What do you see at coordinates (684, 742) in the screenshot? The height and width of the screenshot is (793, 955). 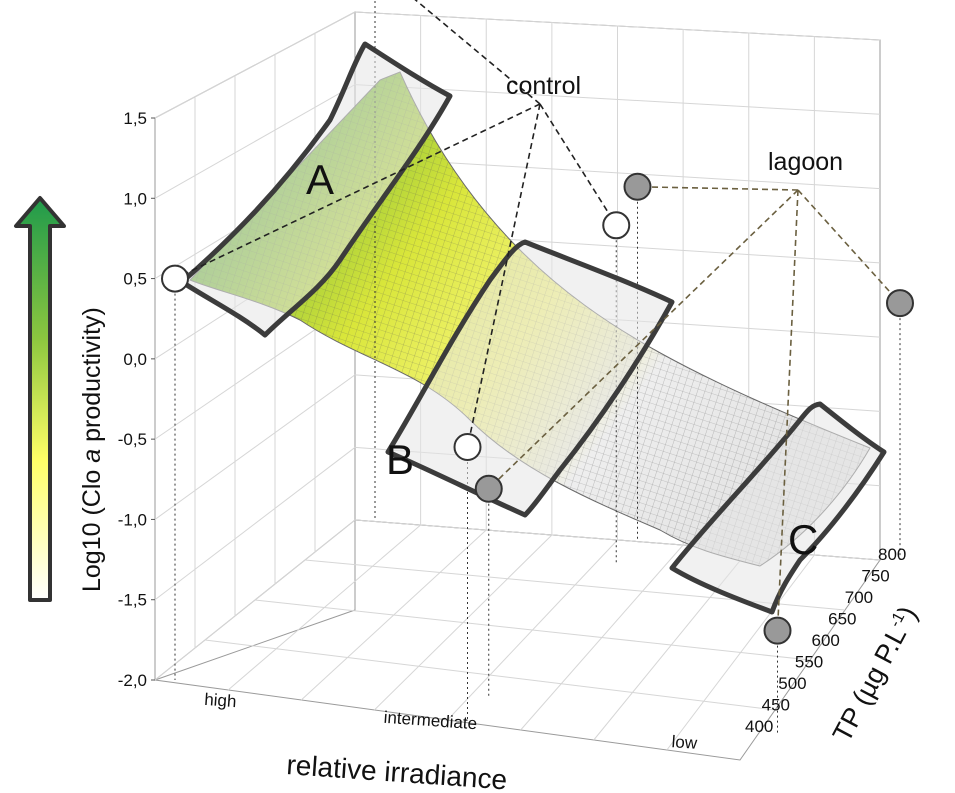 I see `x-tick-label: low` at bounding box center [684, 742].